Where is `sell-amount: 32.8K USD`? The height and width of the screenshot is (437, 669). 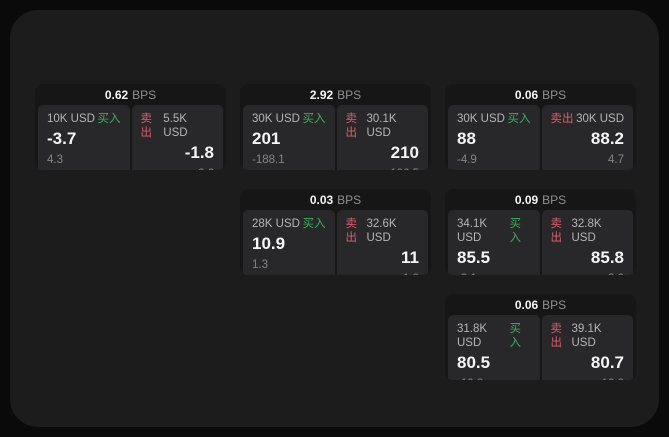 sell-amount: 32.8K USD is located at coordinates (586, 231).